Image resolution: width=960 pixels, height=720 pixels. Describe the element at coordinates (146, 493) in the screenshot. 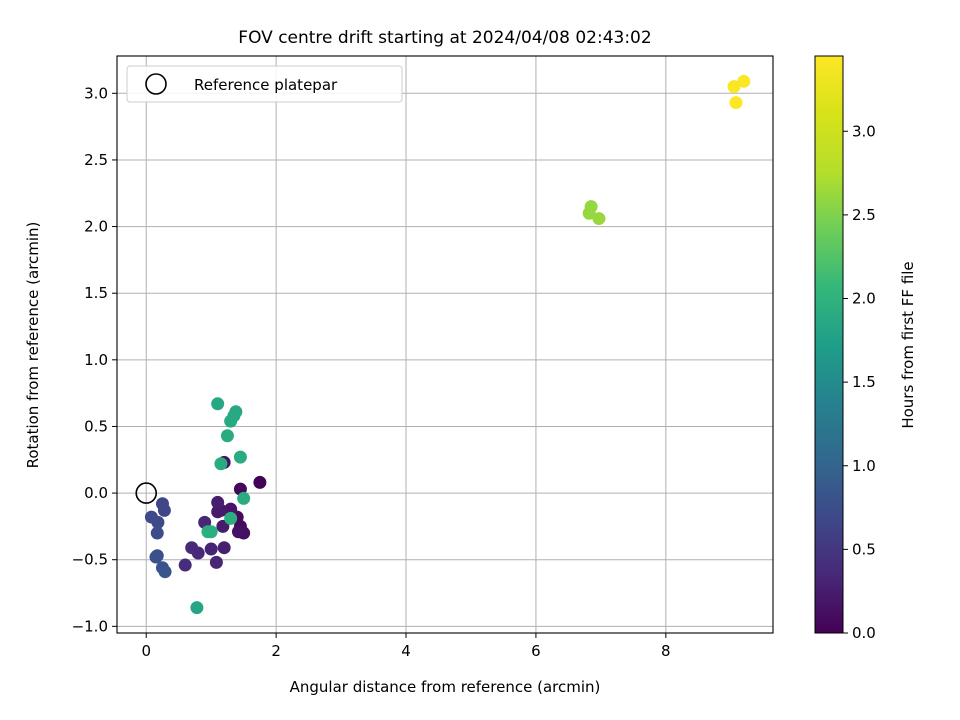

I see `reference-platepar-marker` at that location.